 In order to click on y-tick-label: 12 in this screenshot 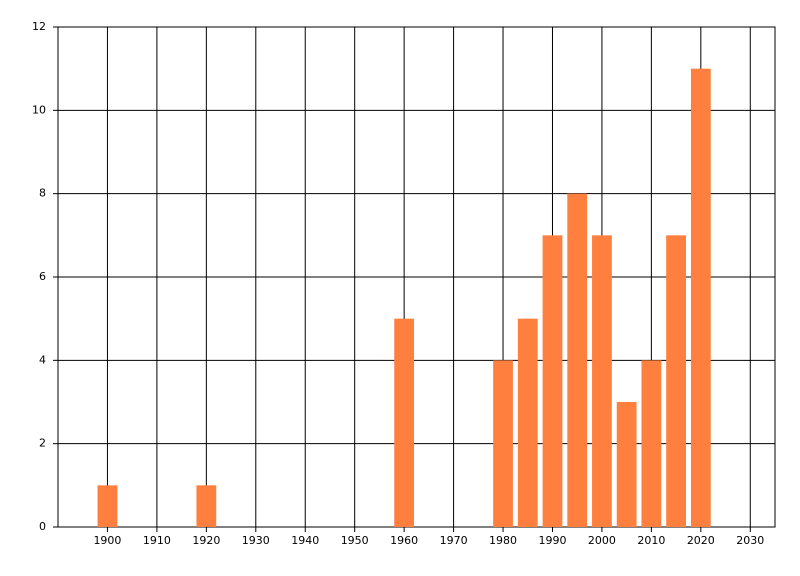, I will do `click(39, 26)`.